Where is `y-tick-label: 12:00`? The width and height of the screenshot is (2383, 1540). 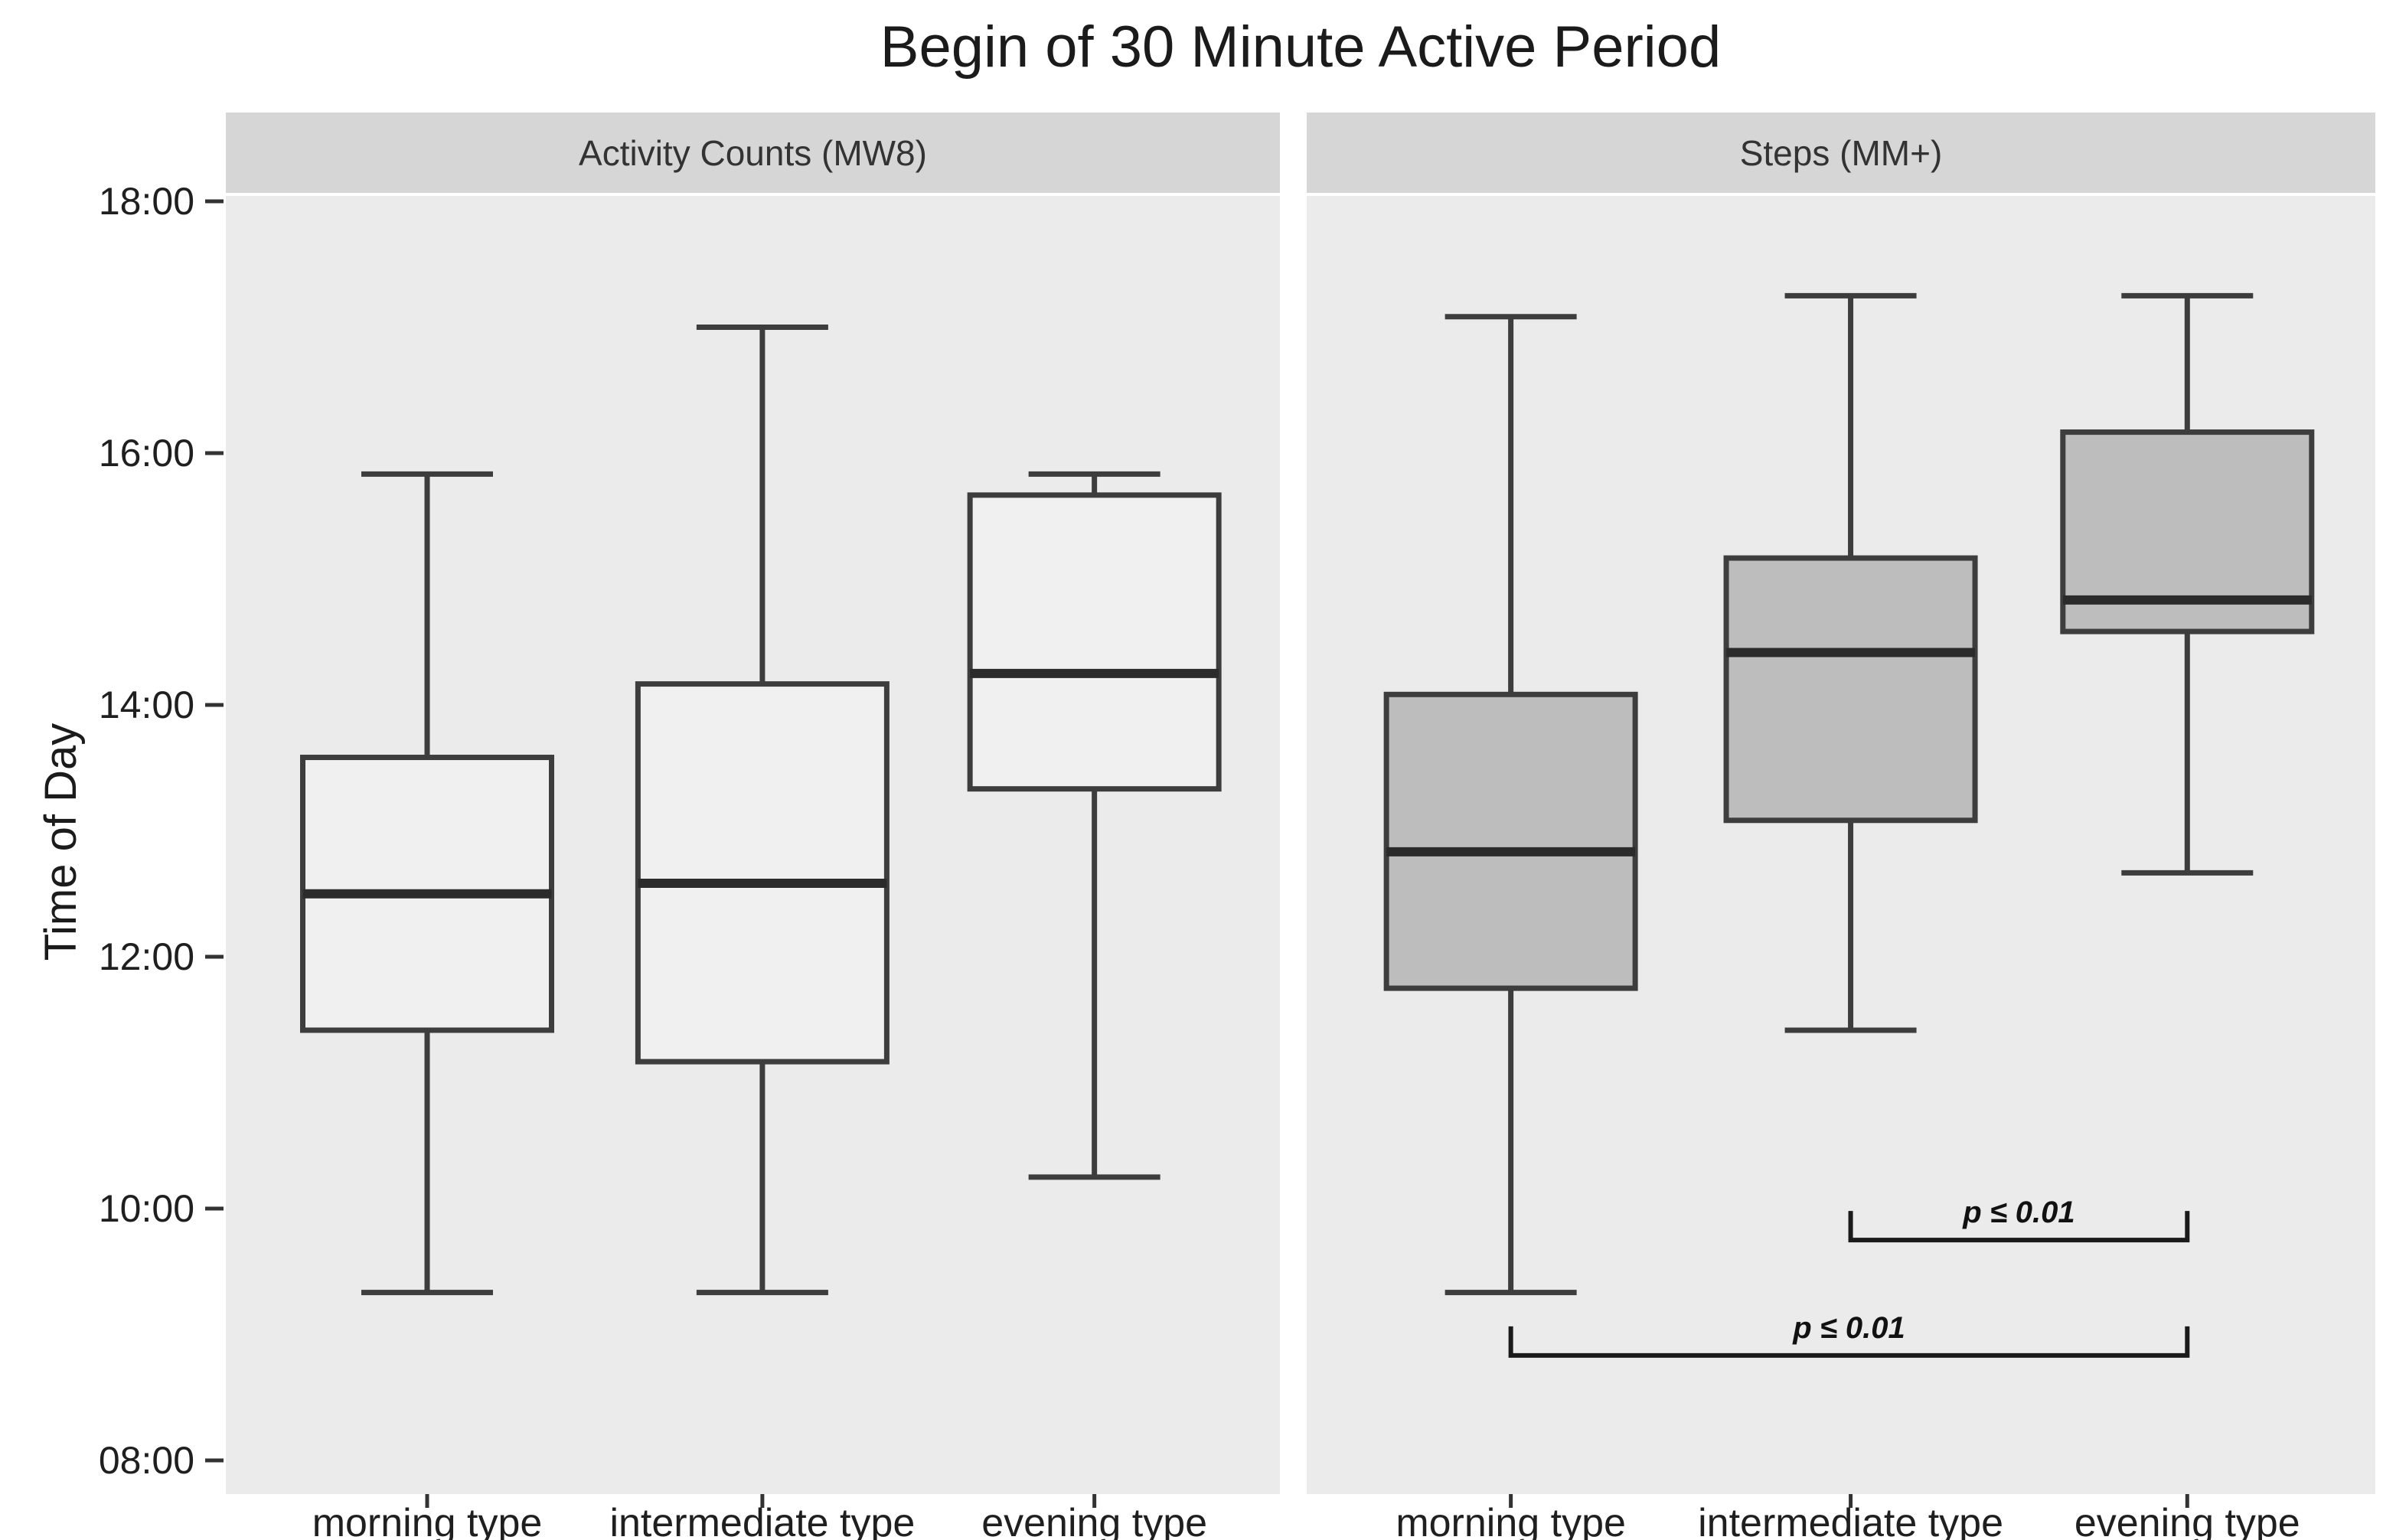
y-tick-label: 12:00 is located at coordinates (146, 957).